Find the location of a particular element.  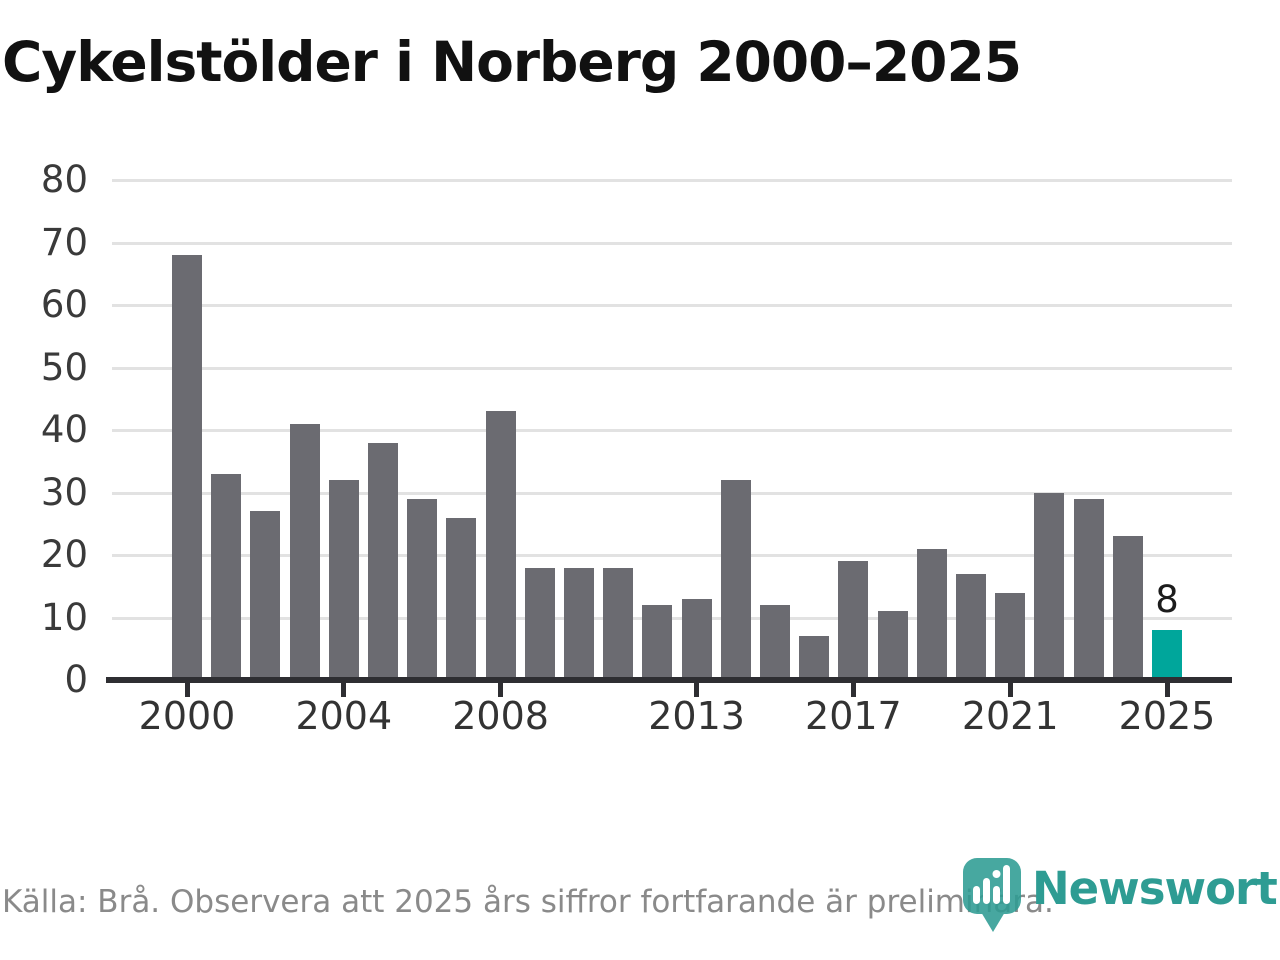

x-tick-2021 is located at coordinates (1010, 689).